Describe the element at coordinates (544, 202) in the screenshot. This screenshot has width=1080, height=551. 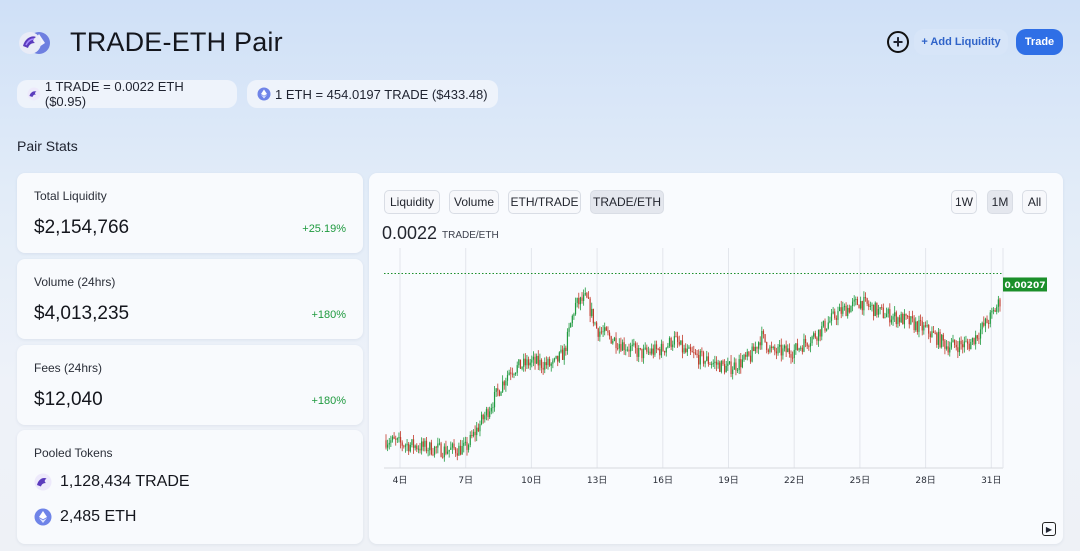
I see `tab-eth-trade: ETH/TRADE` at that location.